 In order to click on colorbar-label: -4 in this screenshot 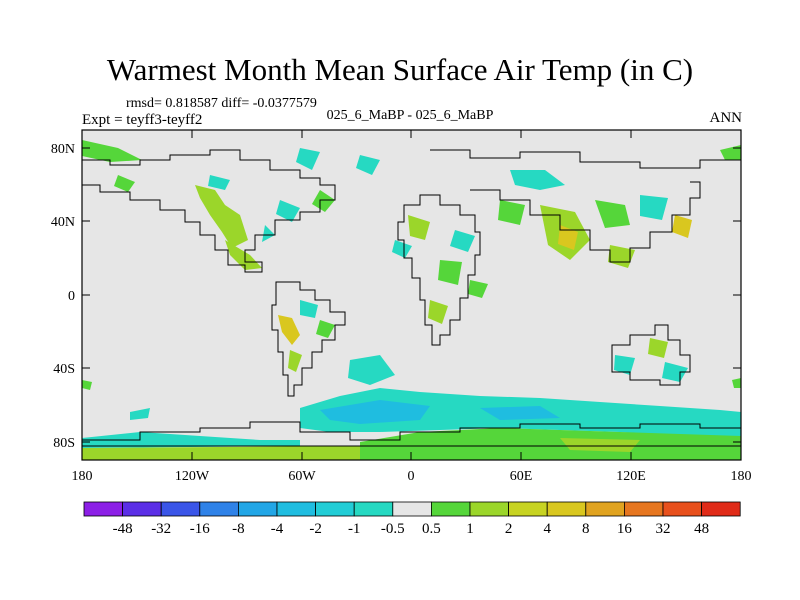, I will do `click(277, 529)`.